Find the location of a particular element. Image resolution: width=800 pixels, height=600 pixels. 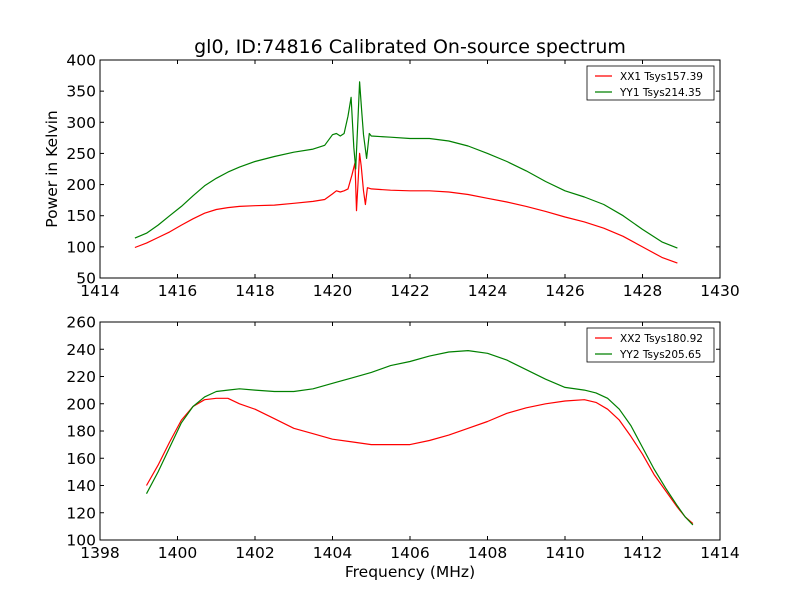

bottom-x-tick-label: 1406 is located at coordinates (409, 553).